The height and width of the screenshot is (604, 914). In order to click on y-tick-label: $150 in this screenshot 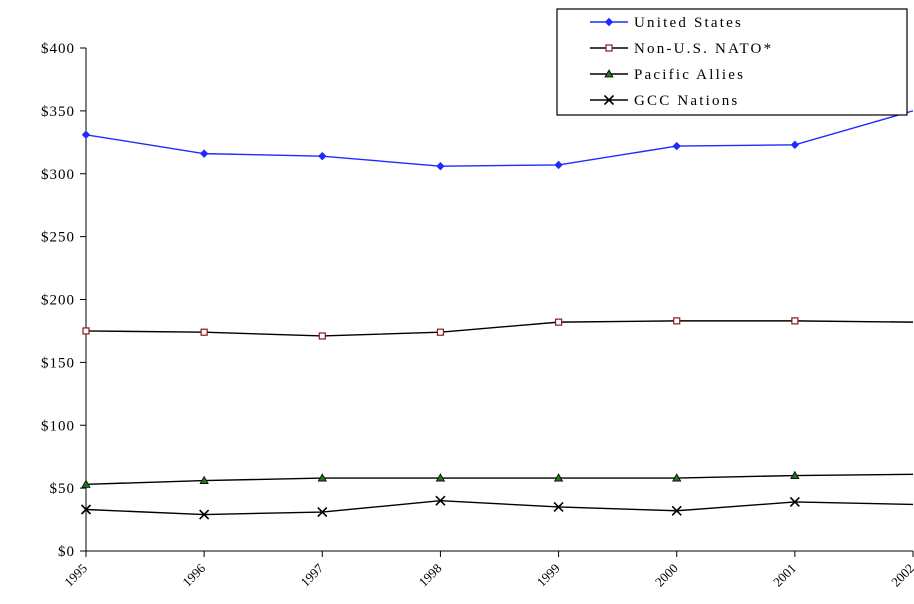, I will do `click(58, 363)`.